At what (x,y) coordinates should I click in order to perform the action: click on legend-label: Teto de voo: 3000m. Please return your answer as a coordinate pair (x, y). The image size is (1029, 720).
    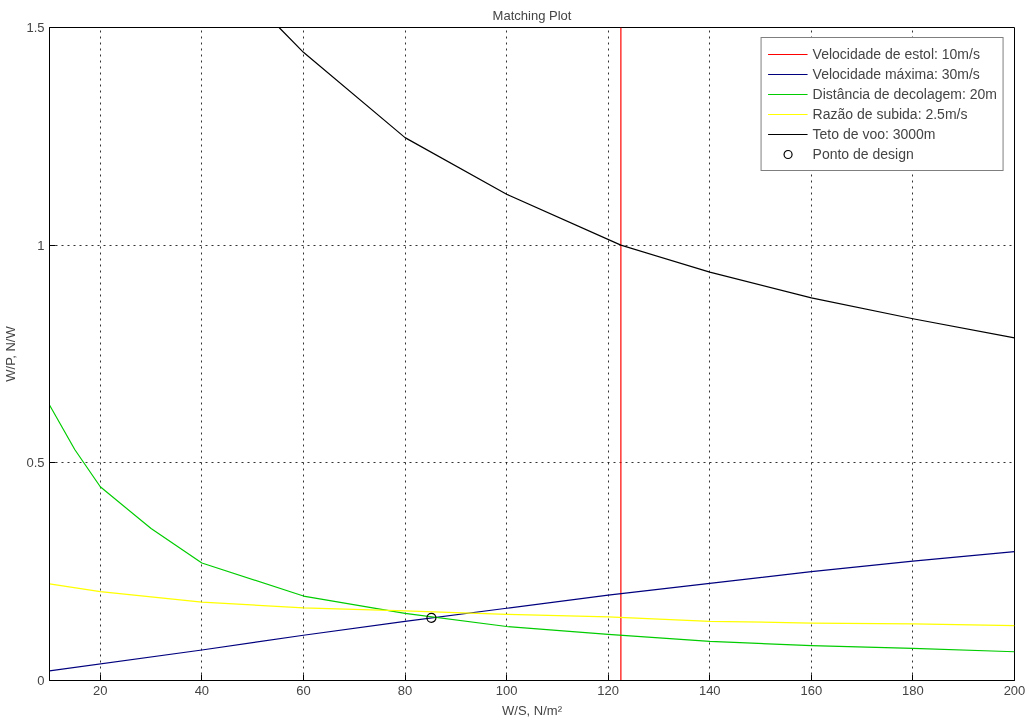
    Looking at the image, I should click on (874, 134).